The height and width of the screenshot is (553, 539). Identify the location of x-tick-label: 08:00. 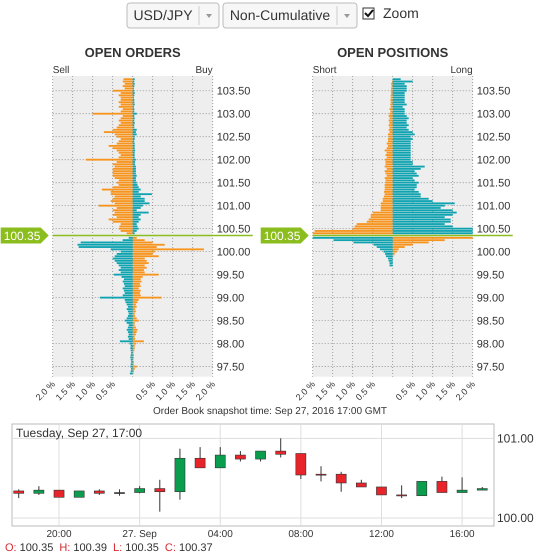
(301, 534).